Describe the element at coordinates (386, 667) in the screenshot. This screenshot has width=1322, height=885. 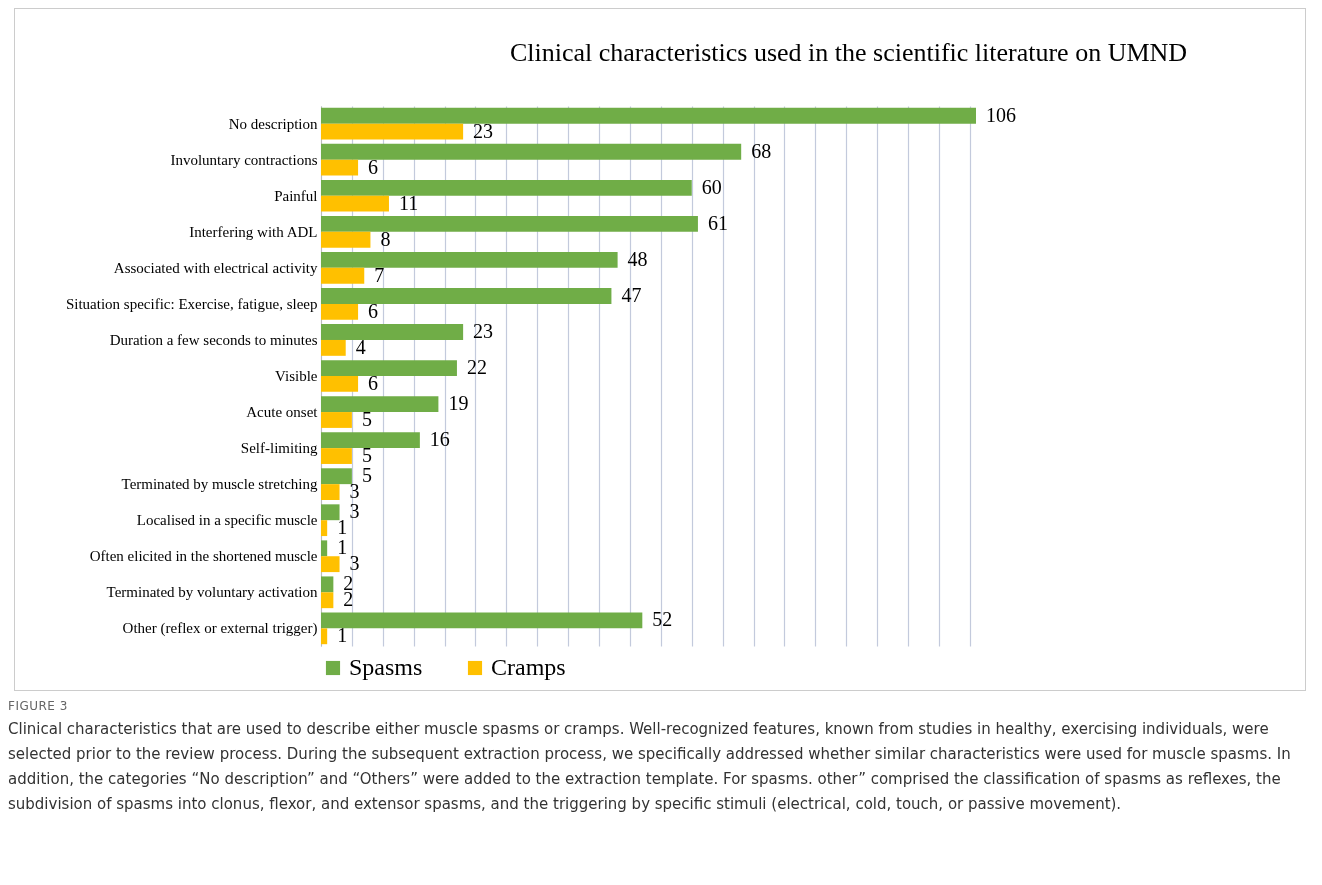
I see `legend-label: Spasms` at that location.